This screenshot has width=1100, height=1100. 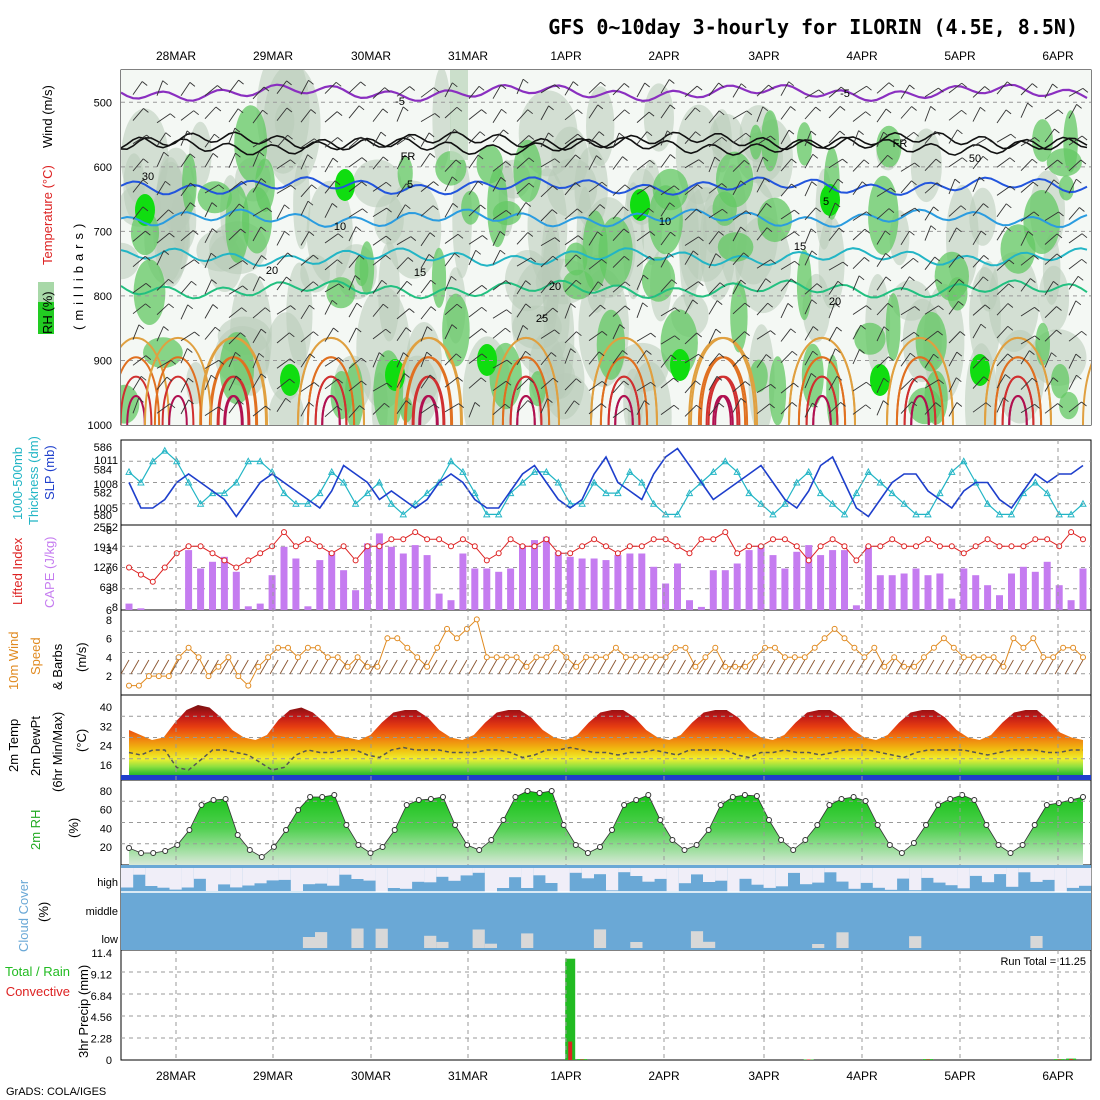 I want to click on top-date-6APR: 6APR, so click(x=1058, y=56).